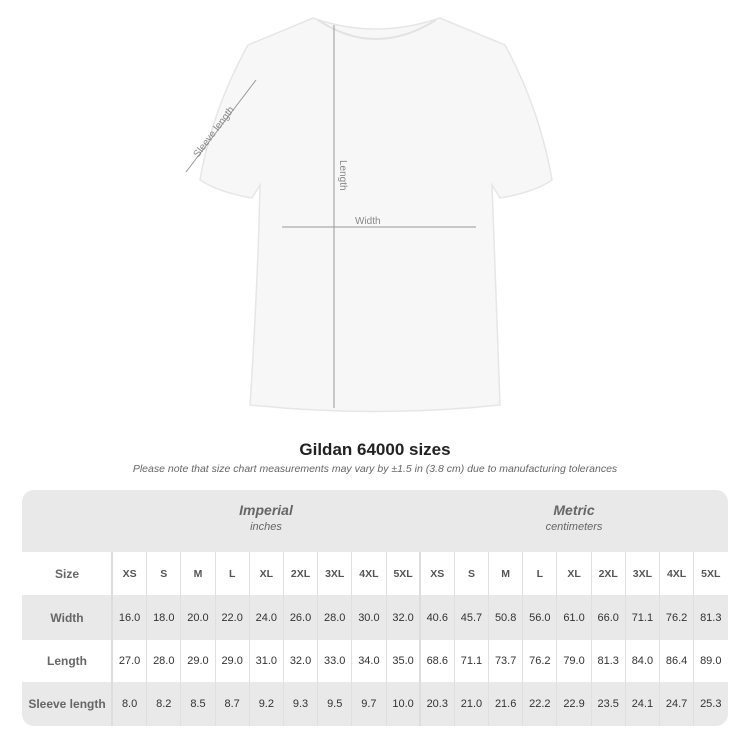 Image resolution: width=750 pixels, height=750 pixels. I want to click on table-cell: 10.0, so click(402, 704).